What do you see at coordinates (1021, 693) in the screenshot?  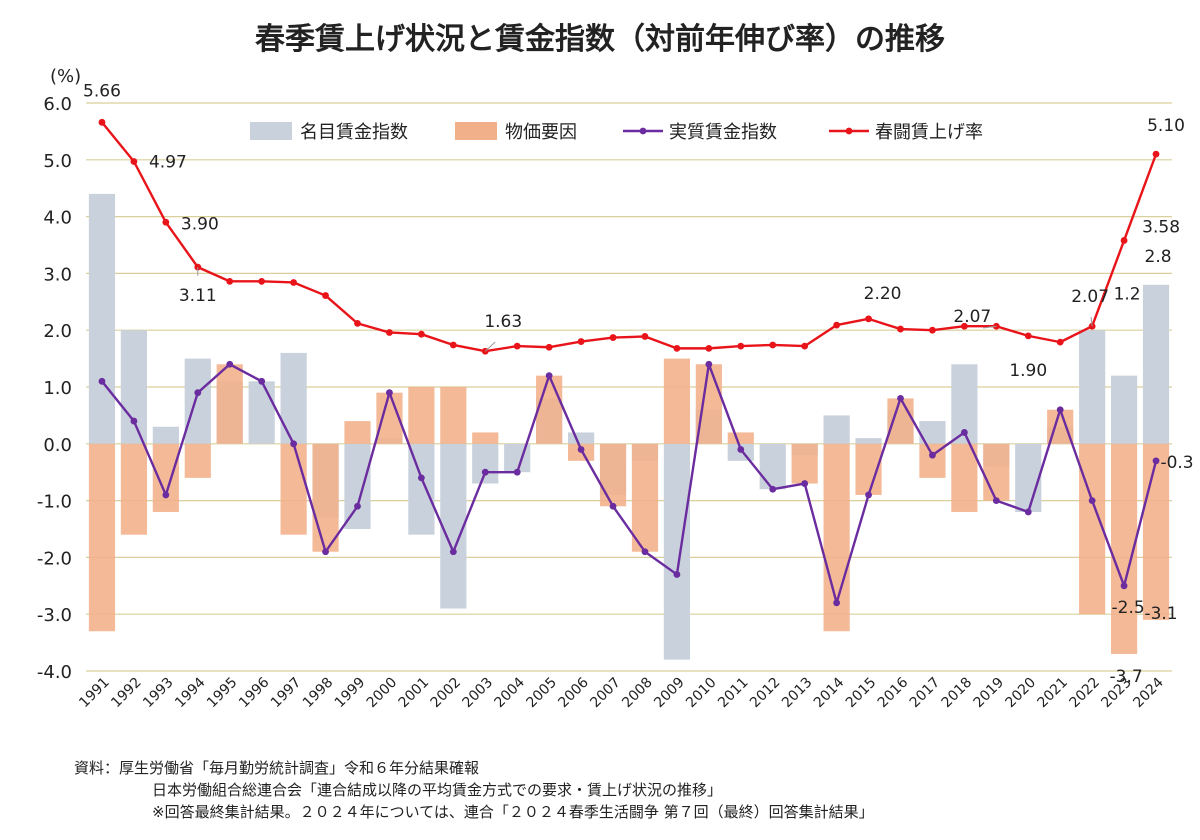 I see `x-tick-label: 2020` at bounding box center [1021, 693].